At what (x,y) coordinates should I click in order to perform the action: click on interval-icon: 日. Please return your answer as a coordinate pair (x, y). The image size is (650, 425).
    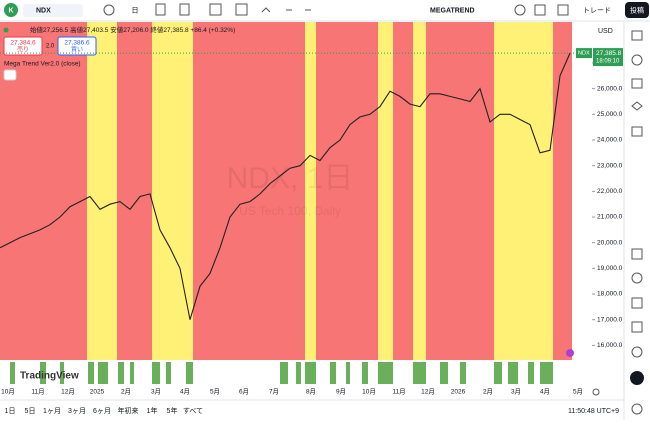
    Looking at the image, I should click on (135, 10).